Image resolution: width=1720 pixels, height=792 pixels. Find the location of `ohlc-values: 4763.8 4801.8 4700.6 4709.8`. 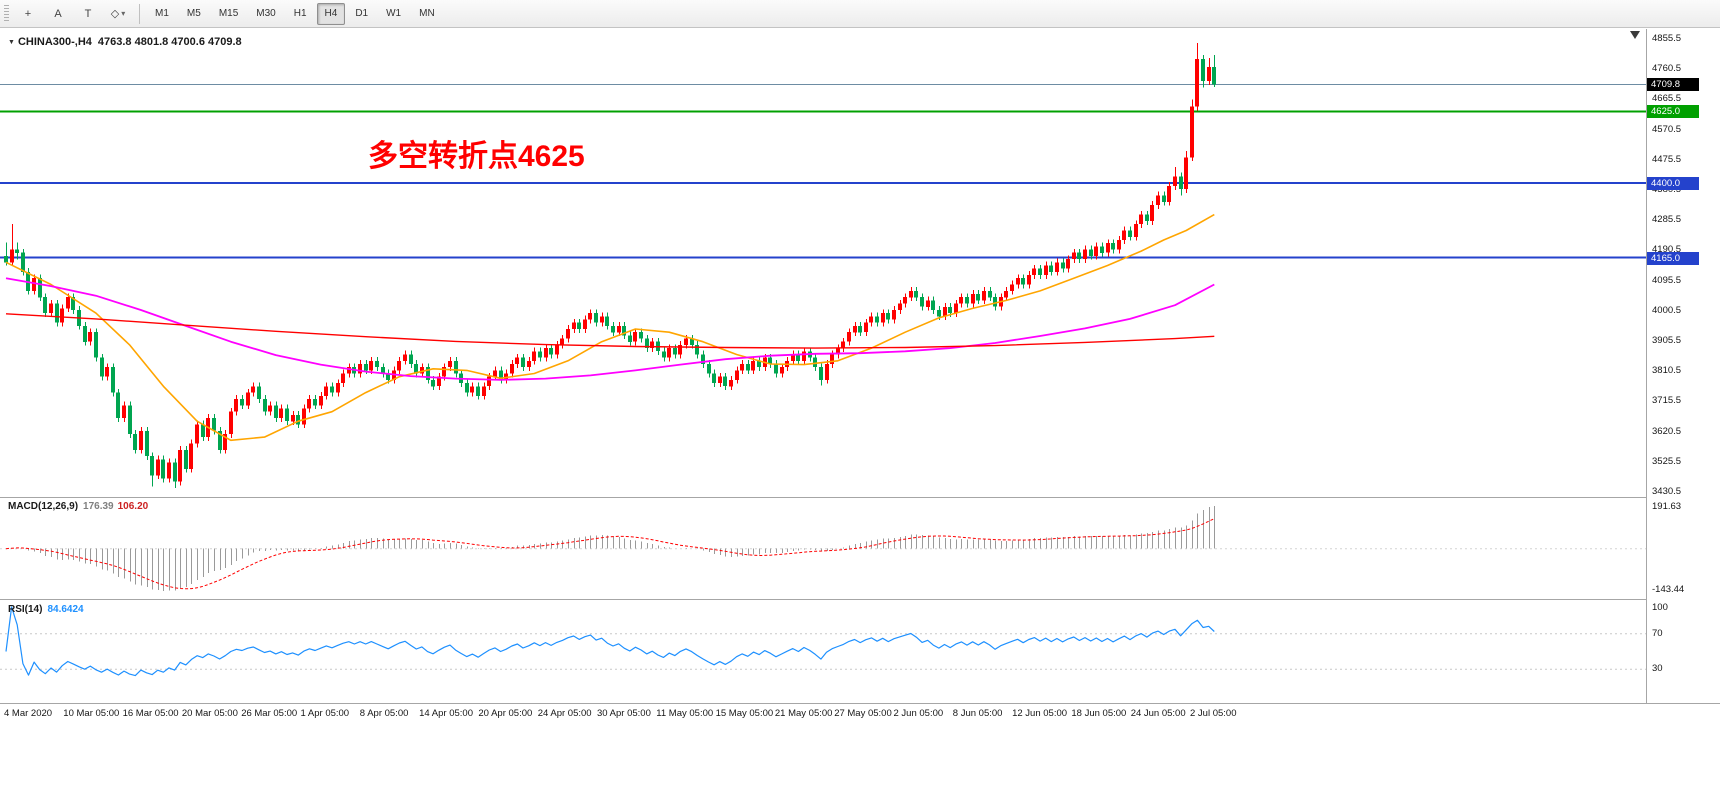

ohlc-values: 4763.8 4801.8 4700.6 4709.8 is located at coordinates (169, 42).